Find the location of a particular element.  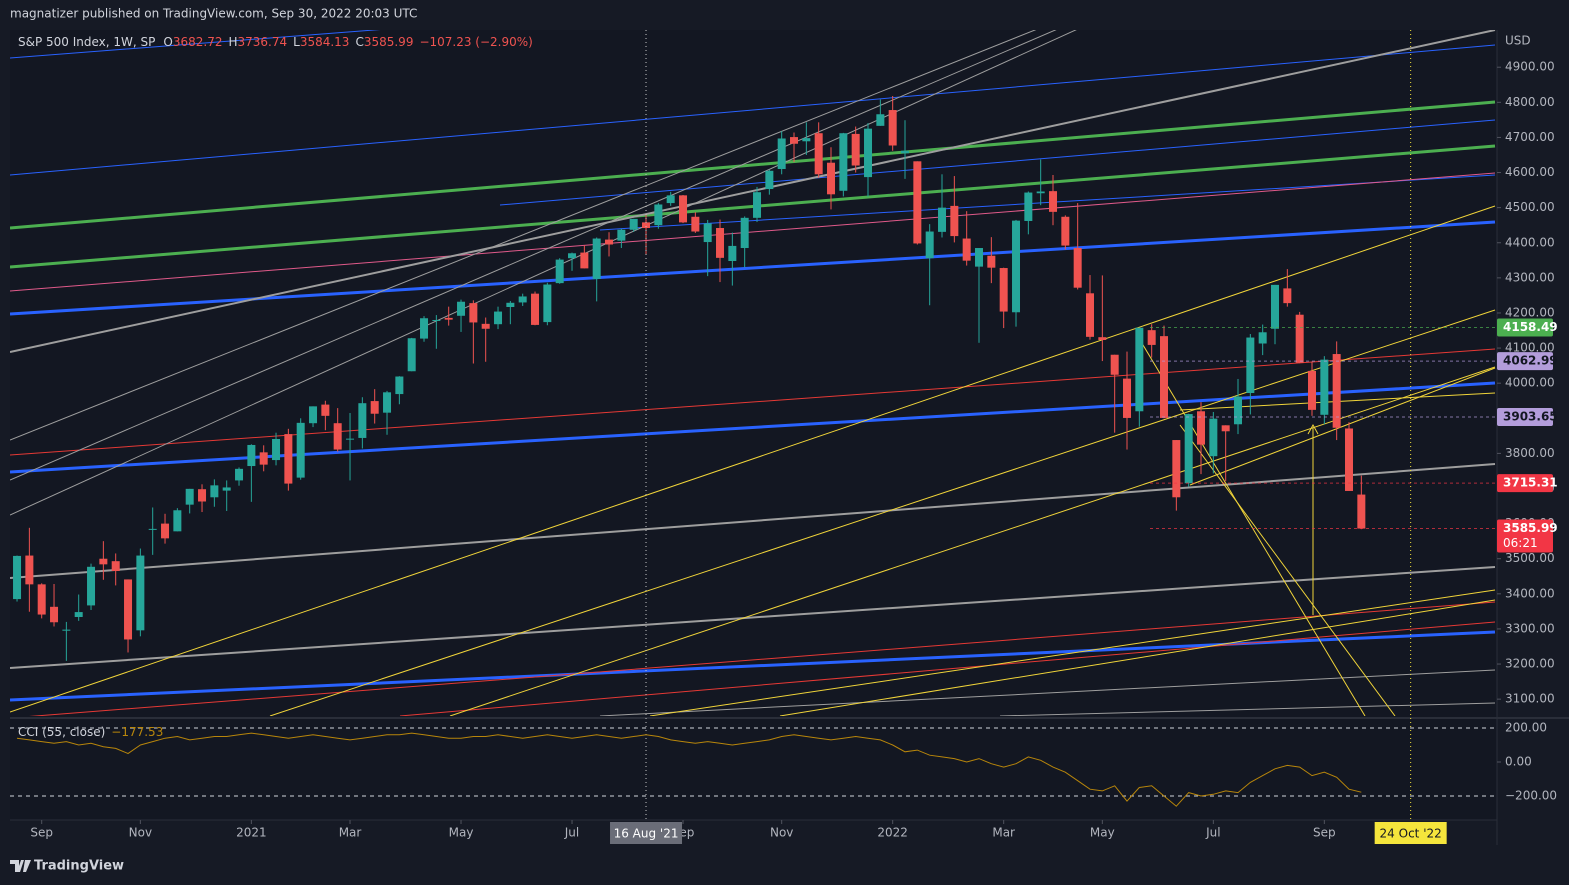

y-tick-label: 4700.00 is located at coordinates (1530, 137).